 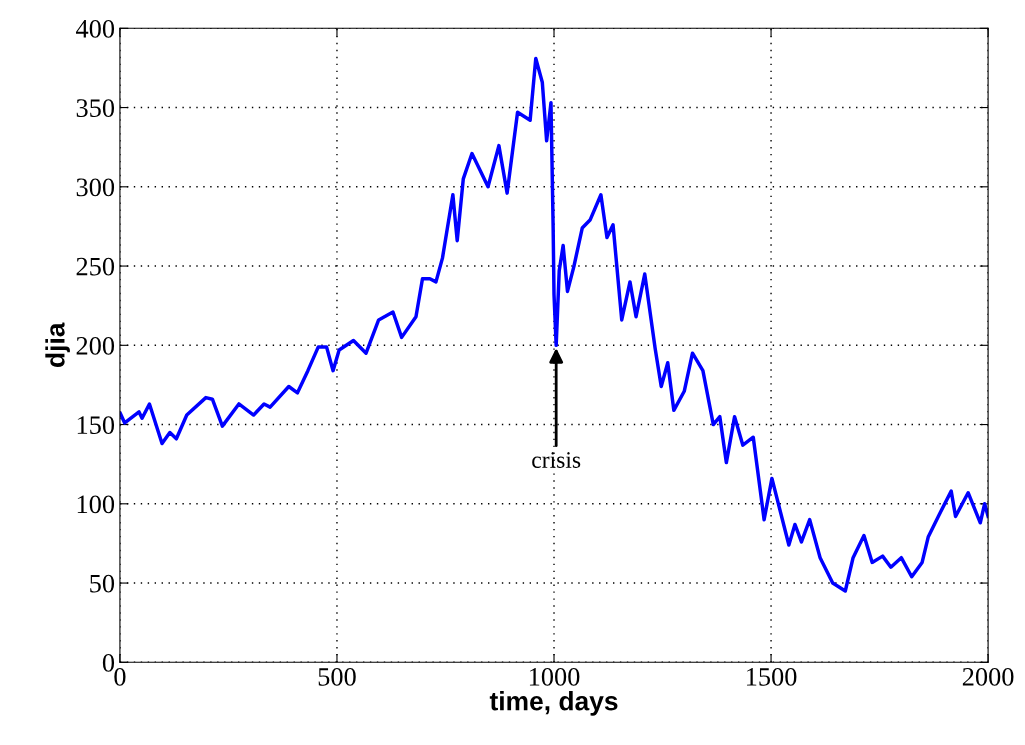 What do you see at coordinates (337, 676) in the screenshot?
I see `x-tick-label: 500` at bounding box center [337, 676].